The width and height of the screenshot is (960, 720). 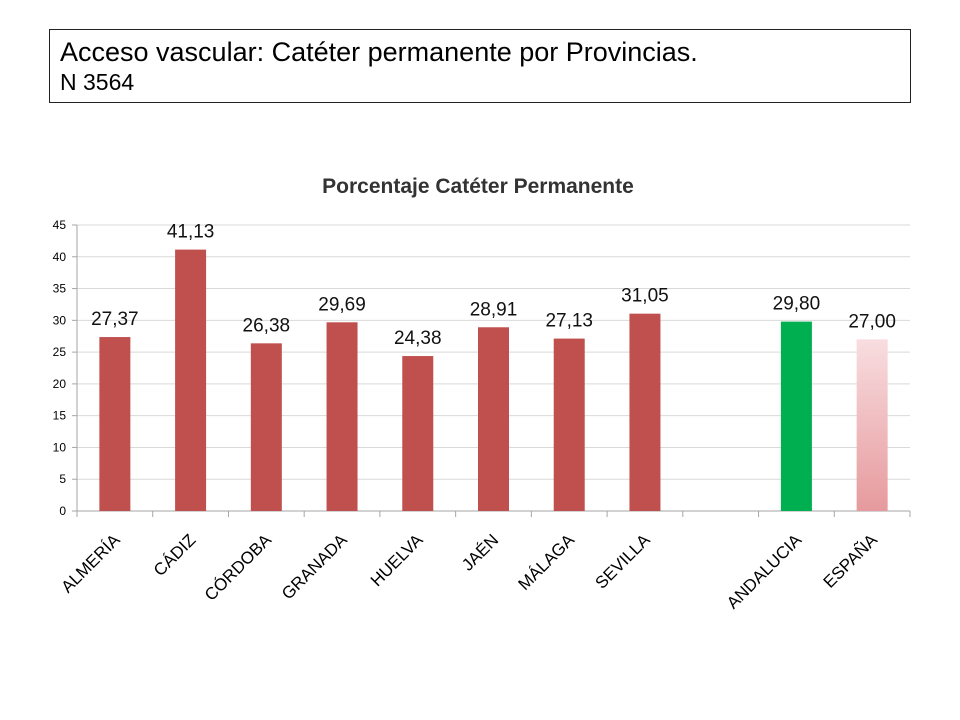 What do you see at coordinates (480, 552) in the screenshot?
I see `category-label: JAÉN` at bounding box center [480, 552].